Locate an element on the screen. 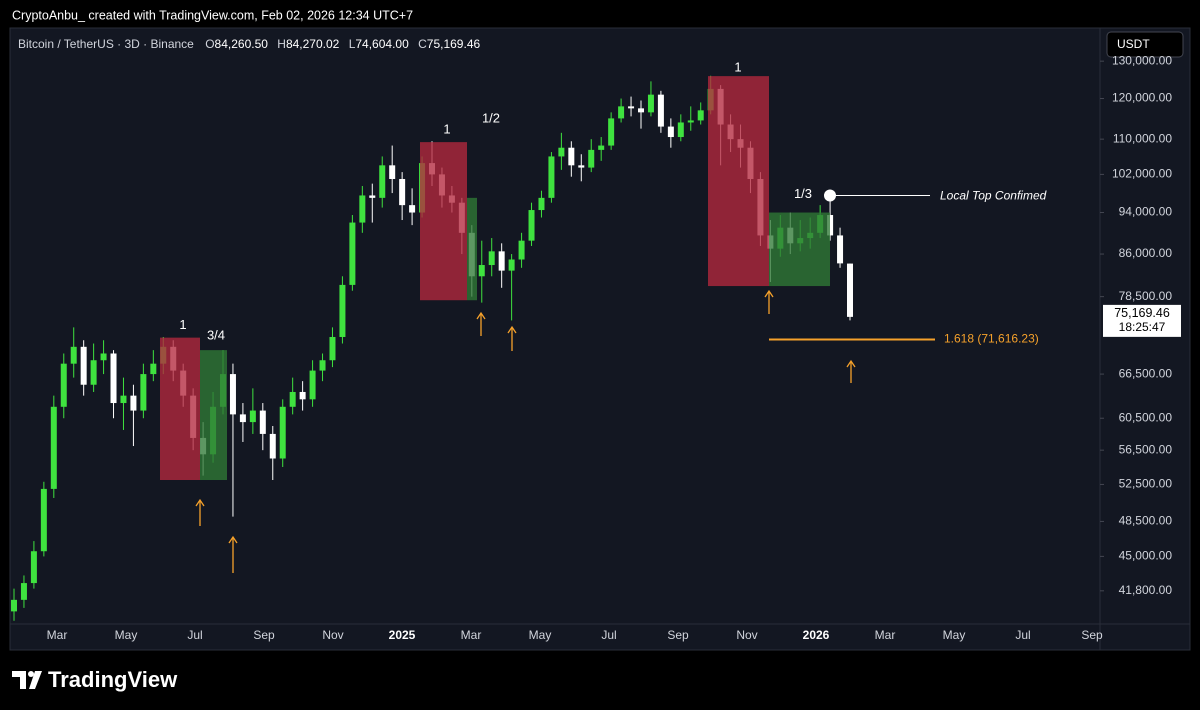 This screenshot has height=710, width=1200. currency-button is located at coordinates (1145, 44).